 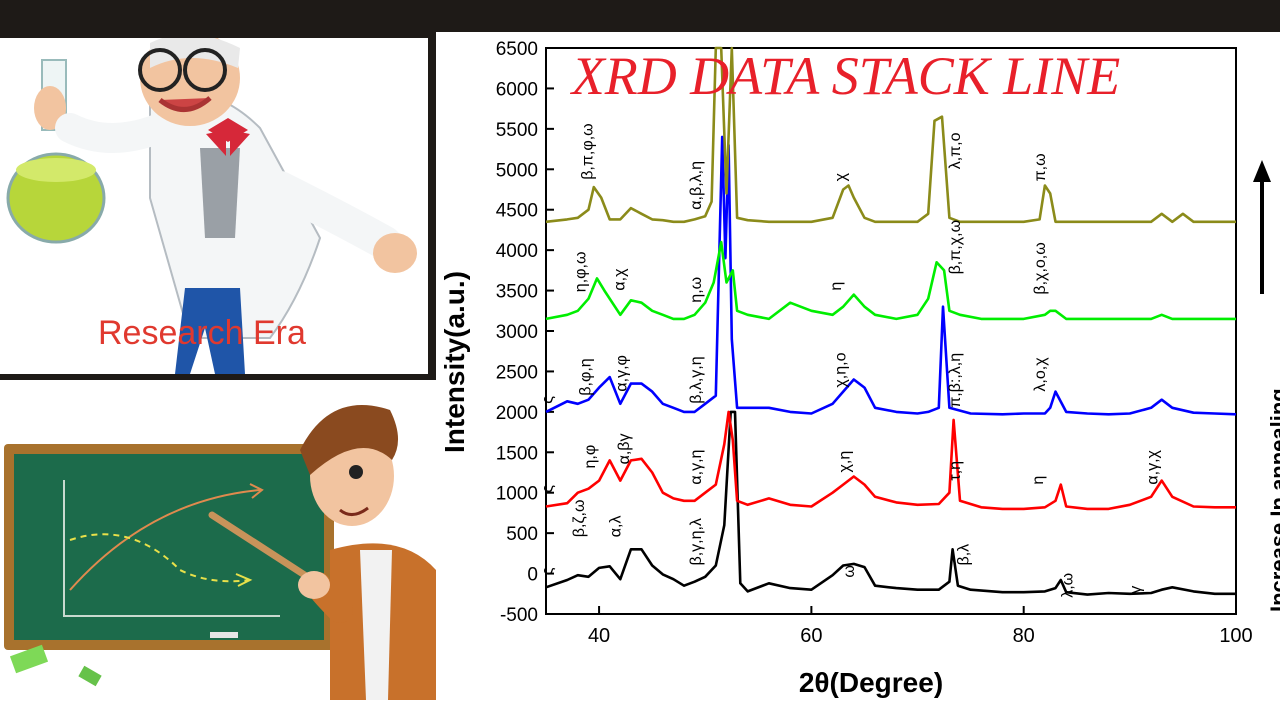 What do you see at coordinates (1040, 374) in the screenshot?
I see `peak-annotation: λ,ο,χ` at bounding box center [1040, 374].